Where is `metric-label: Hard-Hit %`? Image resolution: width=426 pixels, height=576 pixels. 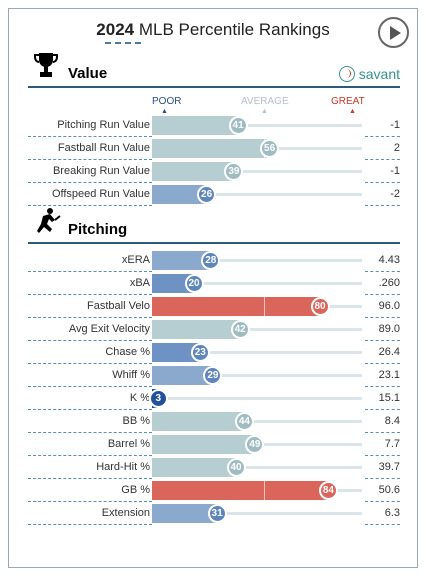
metric-label: Hard-Hit % is located at coordinates (90, 467).